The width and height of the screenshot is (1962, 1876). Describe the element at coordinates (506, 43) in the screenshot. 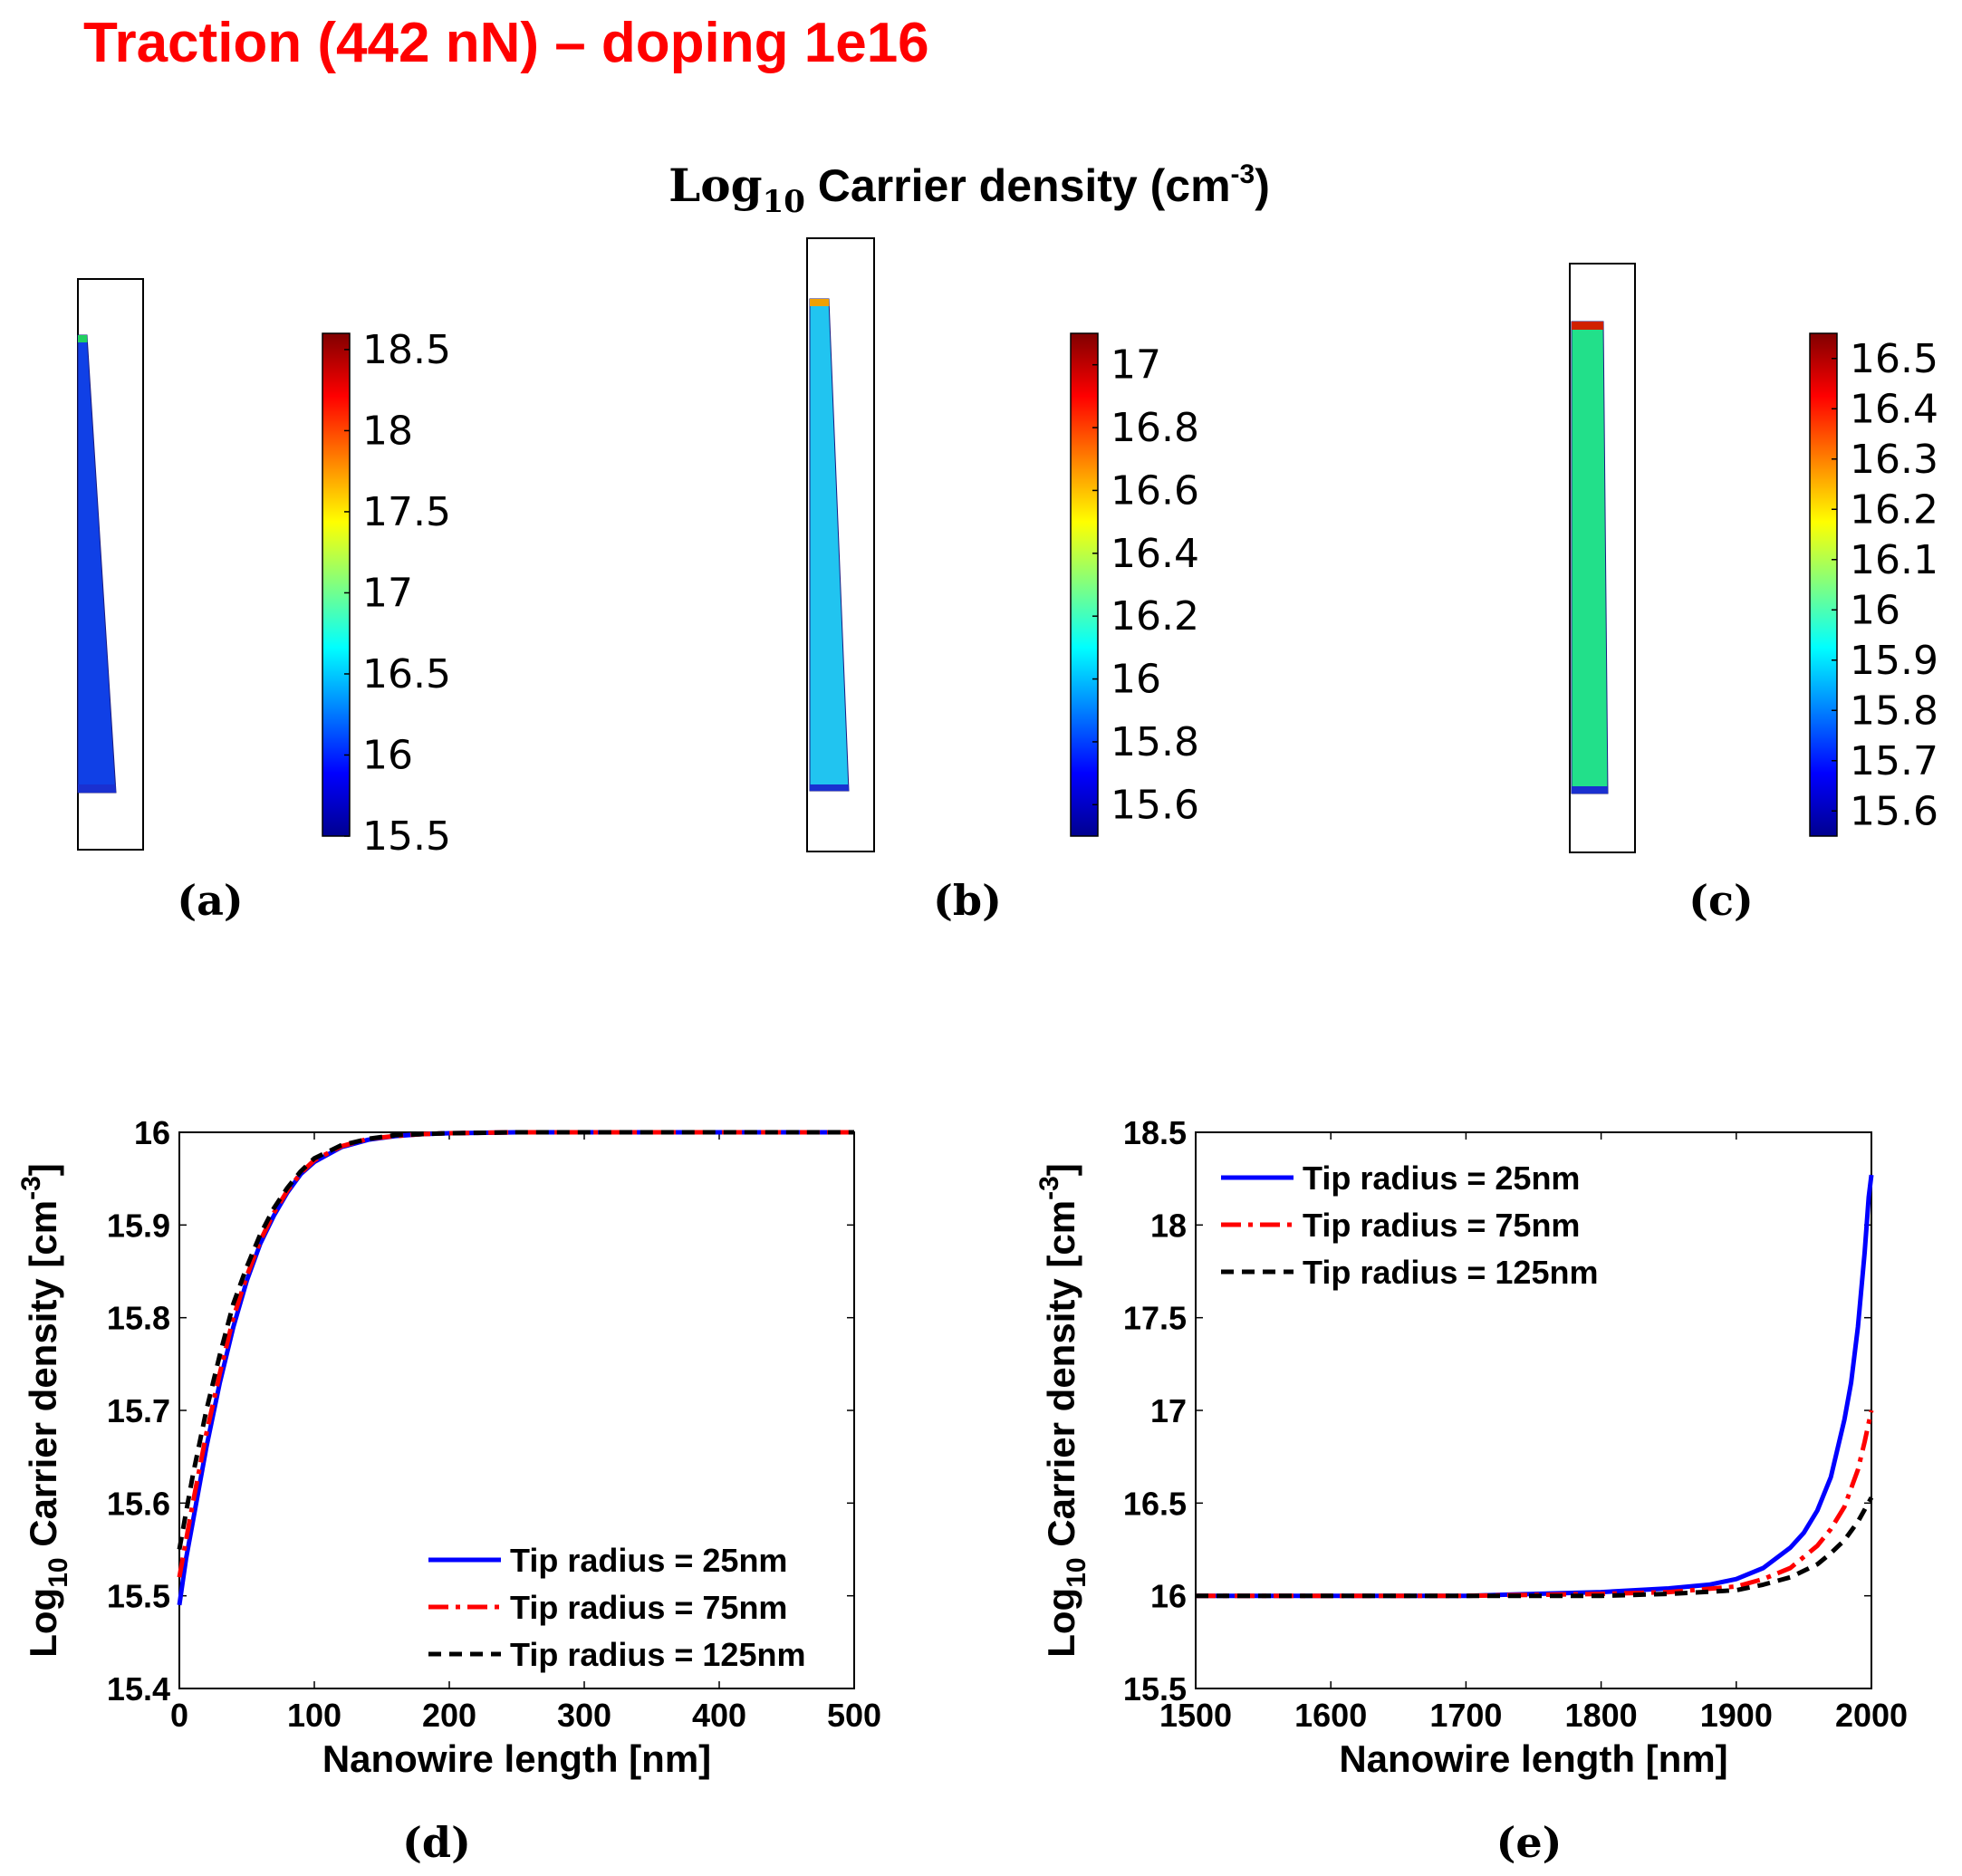

I see `page-heading: Traction (442 nN) – doping 1e16` at that location.